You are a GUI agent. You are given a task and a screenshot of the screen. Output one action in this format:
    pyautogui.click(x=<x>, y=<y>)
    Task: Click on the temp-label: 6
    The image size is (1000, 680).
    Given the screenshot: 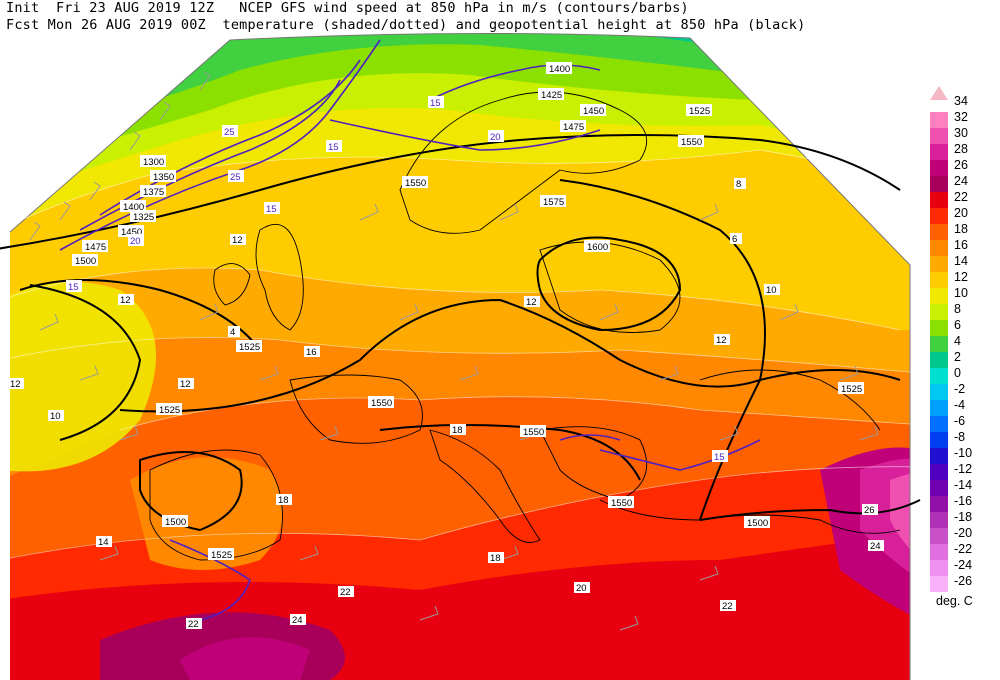 What is the action you would take?
    pyautogui.click(x=736, y=239)
    